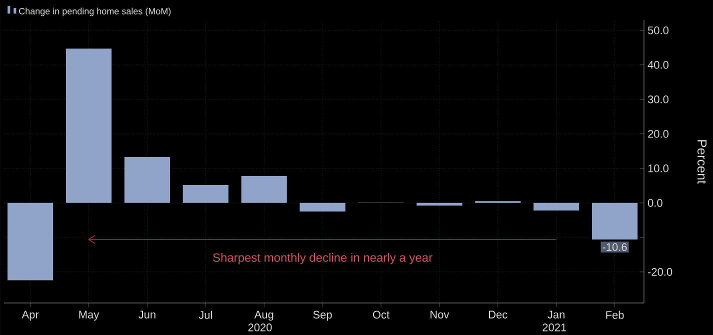 The image size is (713, 335). What do you see at coordinates (322, 315) in the screenshot?
I see `x-tick-label: Sep` at bounding box center [322, 315].